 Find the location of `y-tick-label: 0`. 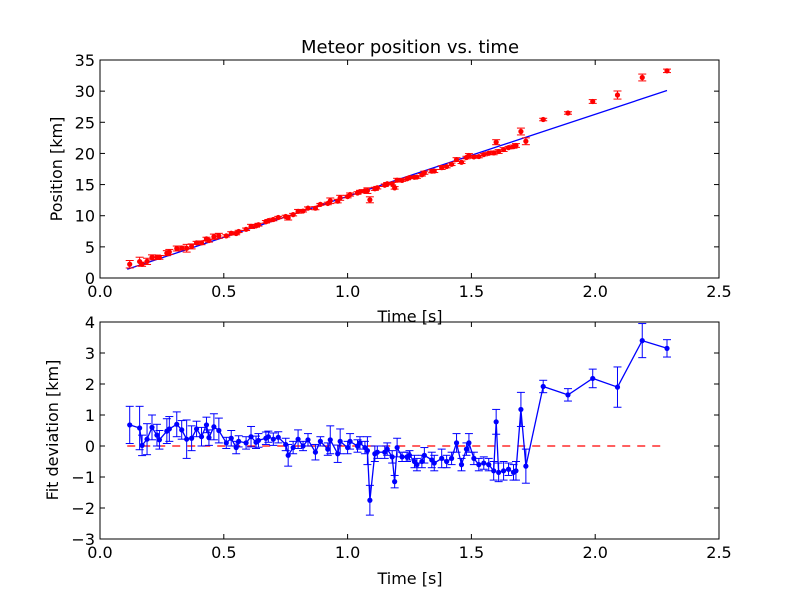

y-tick-label: 0 is located at coordinates (90, 278).